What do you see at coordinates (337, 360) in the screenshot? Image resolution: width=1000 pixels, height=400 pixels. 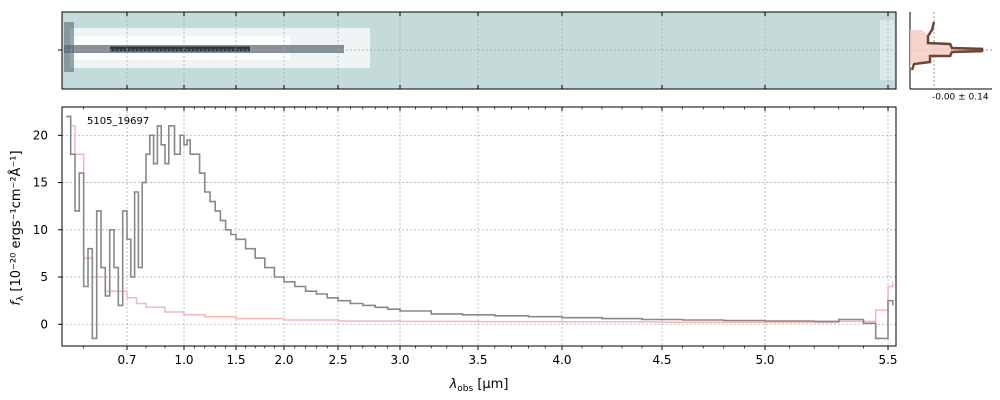 I see `x-tick-label: 2.5` at bounding box center [337, 360].